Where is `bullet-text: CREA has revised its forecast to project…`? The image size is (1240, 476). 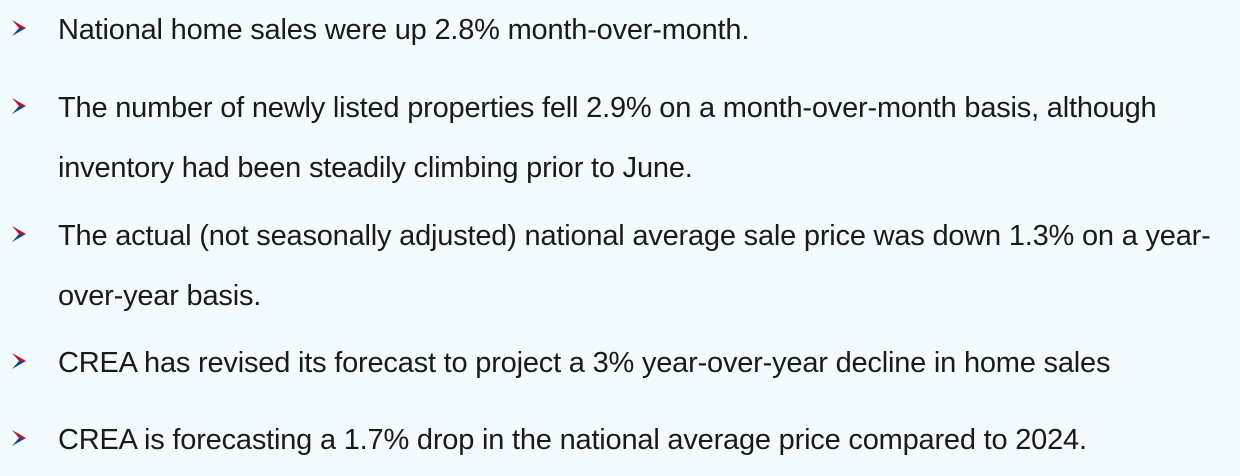 bullet-text: CREA has revised its forecast to project… is located at coordinates (584, 363).